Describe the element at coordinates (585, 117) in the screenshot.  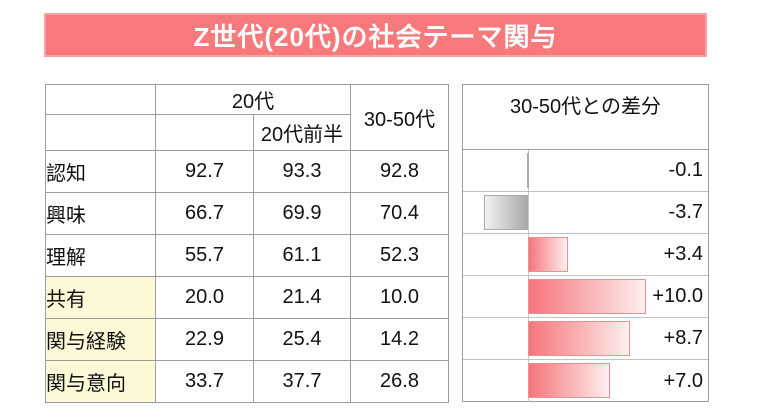
I see `diff-chart-title: 30-50代との差分` at that location.